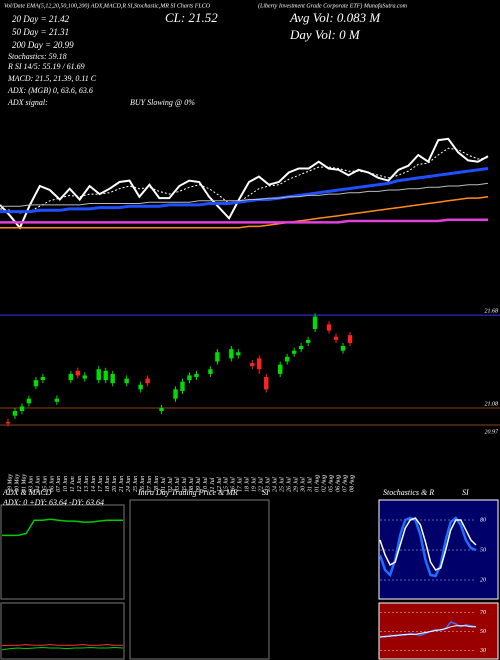  Describe the element at coordinates (27, 102) in the screenshot. I see `adx-signal-label: ADX signal:` at that location.